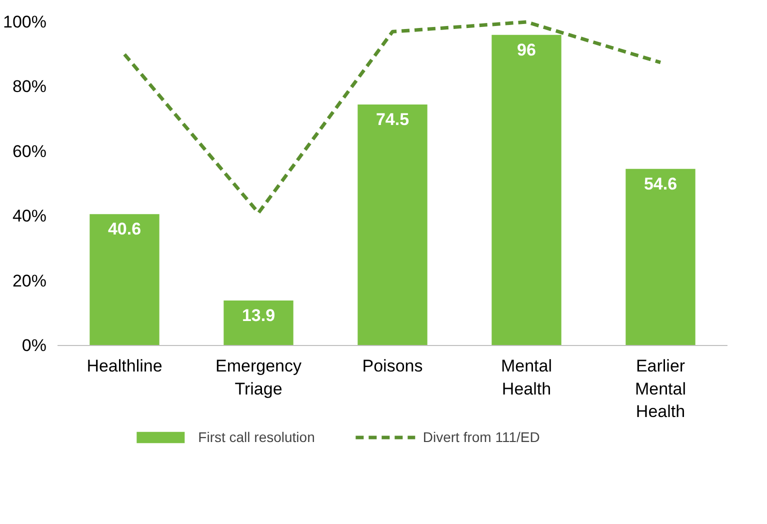  What do you see at coordinates (29, 86) in the screenshot?
I see `y-tick-label: 80%` at bounding box center [29, 86].